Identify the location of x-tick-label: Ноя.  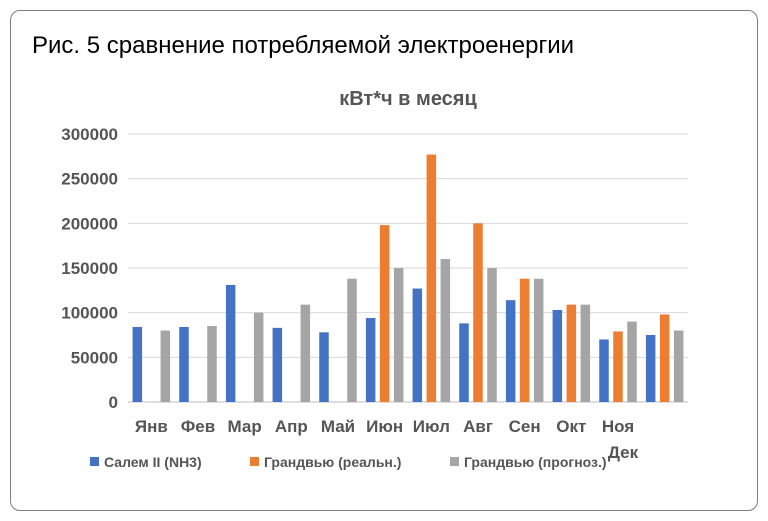
(618, 426).